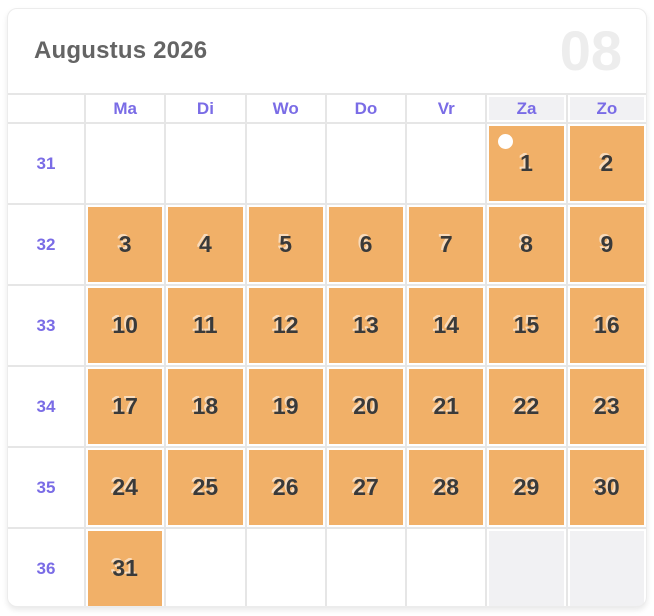  What do you see at coordinates (327, 51) in the screenshot?
I see `card-header: Augustus 2026 08` at bounding box center [327, 51].